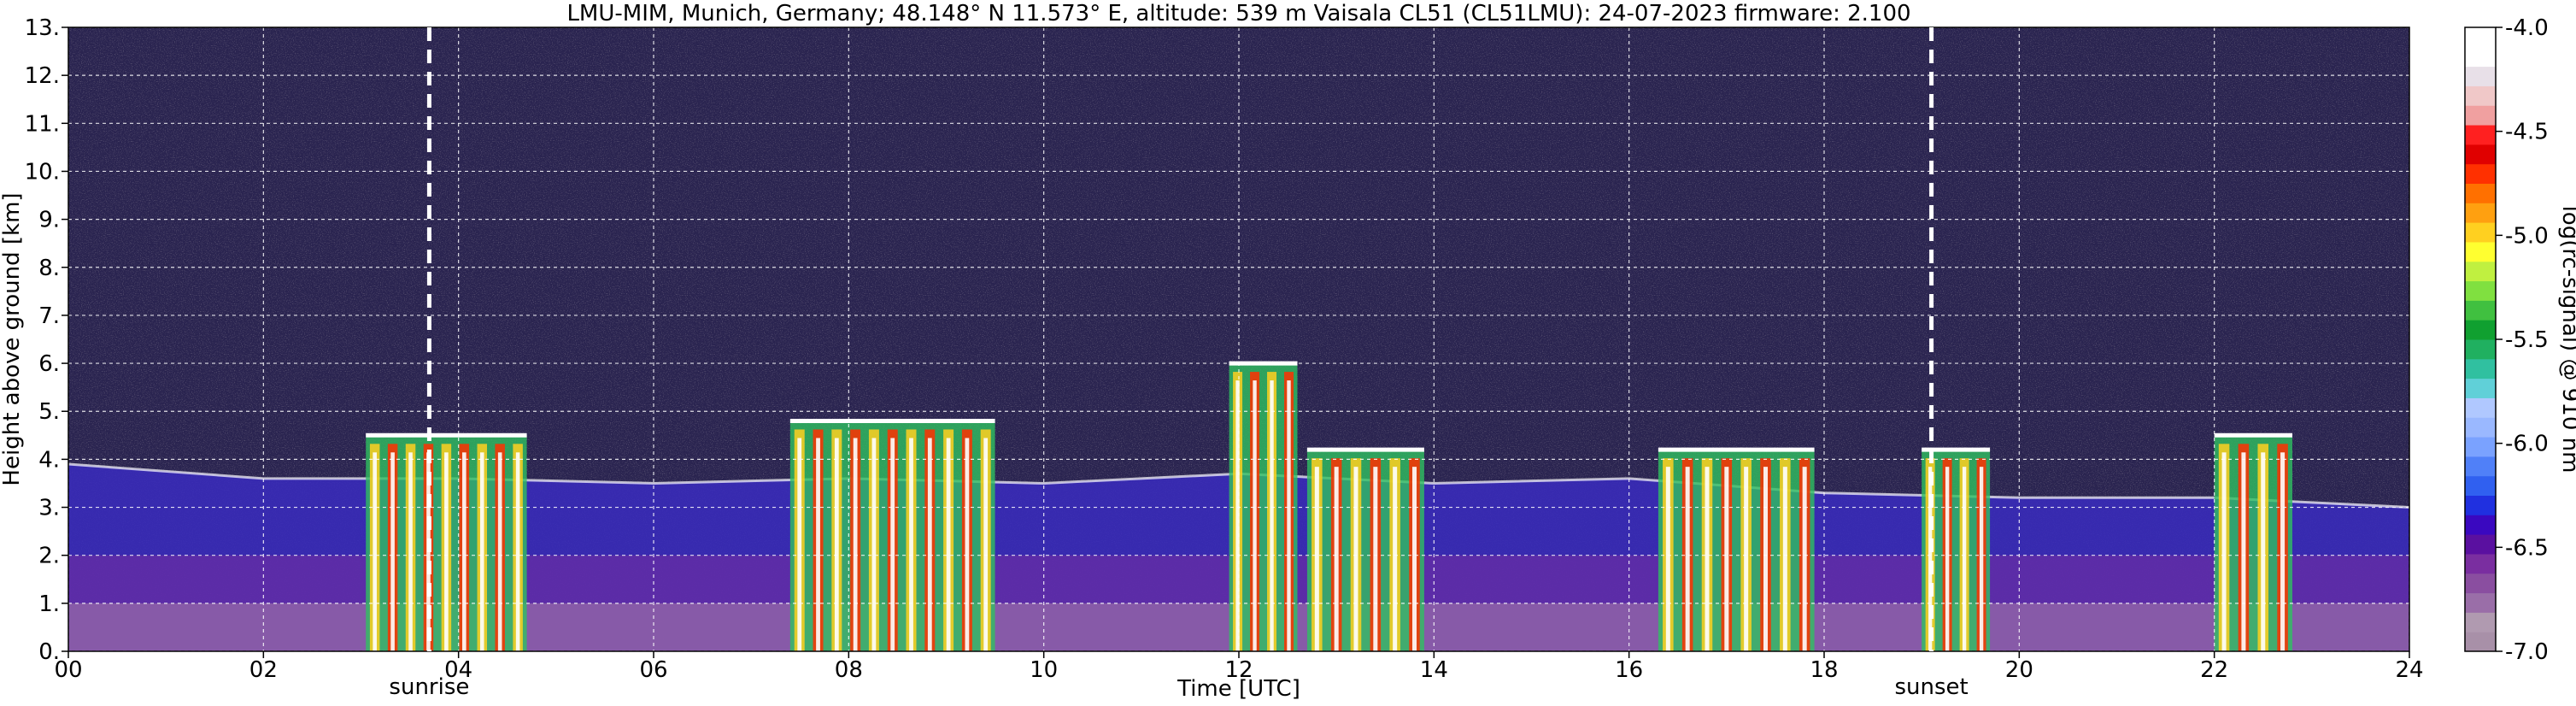 Image resolution: width=2576 pixels, height=706 pixels. What do you see at coordinates (429, 687) in the screenshot?
I see `sunrise-label: sunrise` at bounding box center [429, 687].